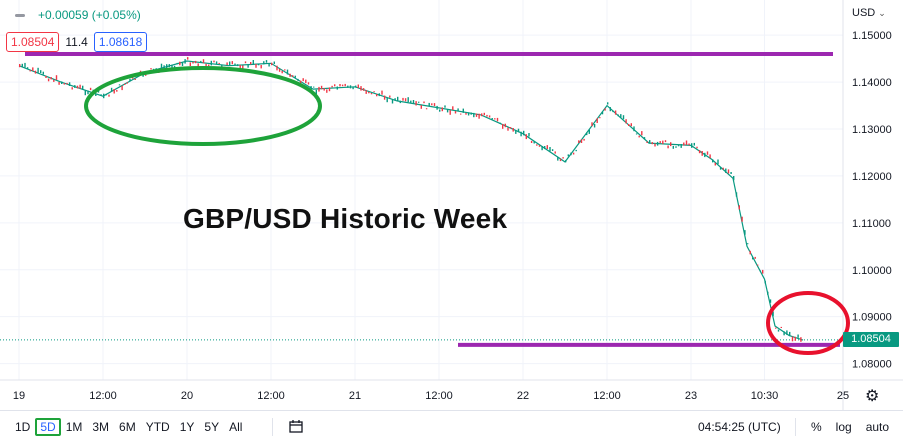  I want to click on percent-scale-button: %, so click(816, 427).